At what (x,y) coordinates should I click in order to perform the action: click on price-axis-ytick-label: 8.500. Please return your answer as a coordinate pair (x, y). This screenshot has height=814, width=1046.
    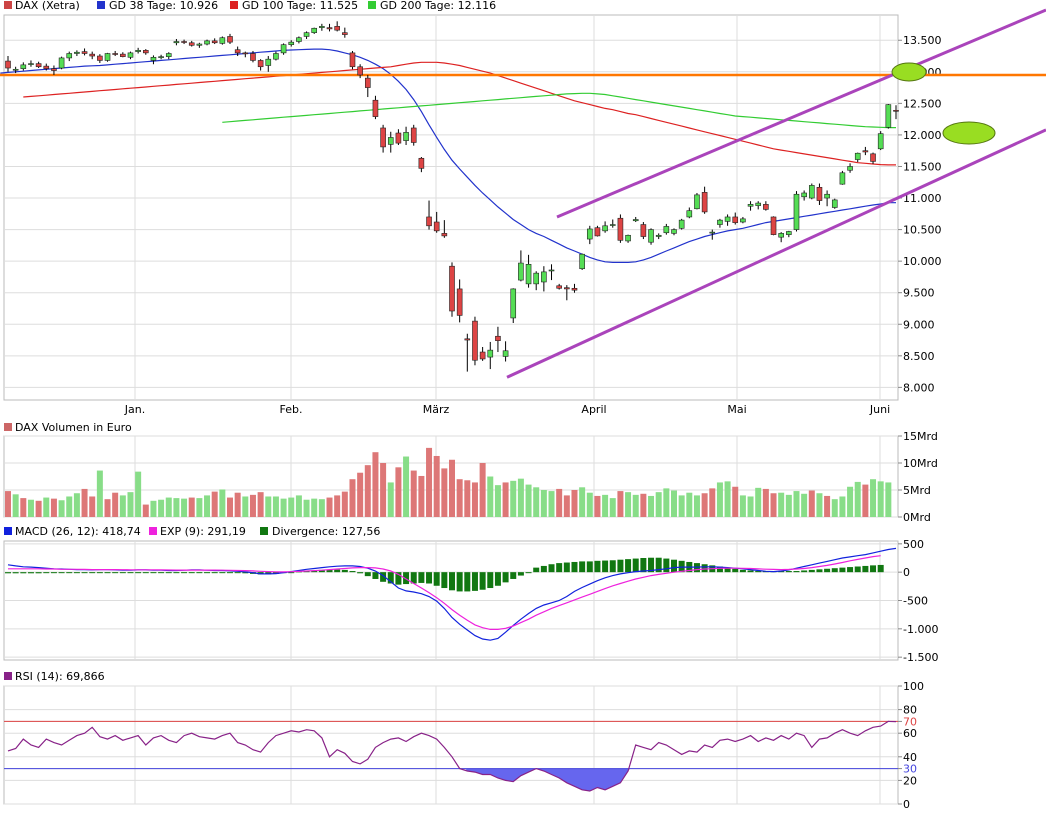
    Looking at the image, I should click on (919, 356).